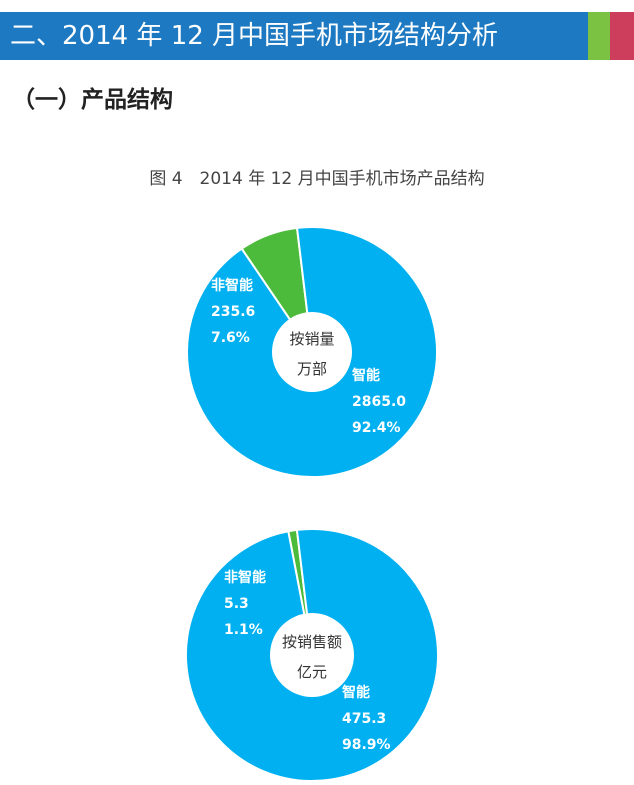 This screenshot has height=785, width=634. What do you see at coordinates (233, 312) in the screenshot?
I see `chart1-label-nonsmart: 235.6` at bounding box center [233, 312].